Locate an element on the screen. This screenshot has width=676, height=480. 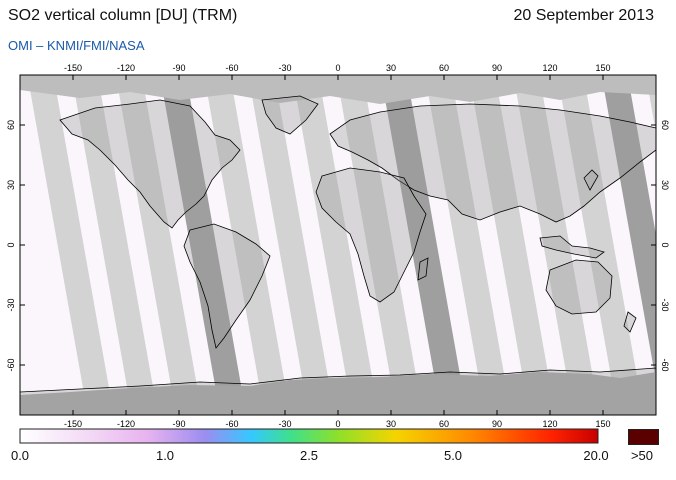
map-title: SO2 vertical column [DU] (TRM) is located at coordinates (123, 15).